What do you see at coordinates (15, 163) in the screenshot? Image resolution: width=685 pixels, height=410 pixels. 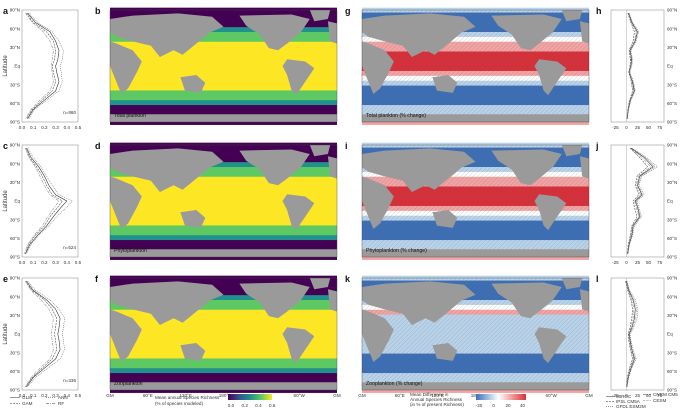 I see `left-lat-panel-1-lat-tick: 60°N` at bounding box center [15, 163].